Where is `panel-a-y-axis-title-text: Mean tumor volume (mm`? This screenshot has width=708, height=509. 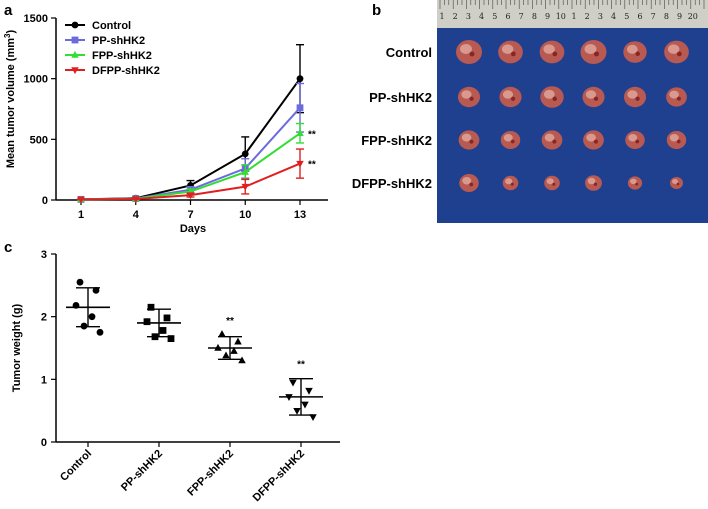 panel-a-y-axis-title-text: Mean tumor volume (mm is located at coordinates (11, 103).